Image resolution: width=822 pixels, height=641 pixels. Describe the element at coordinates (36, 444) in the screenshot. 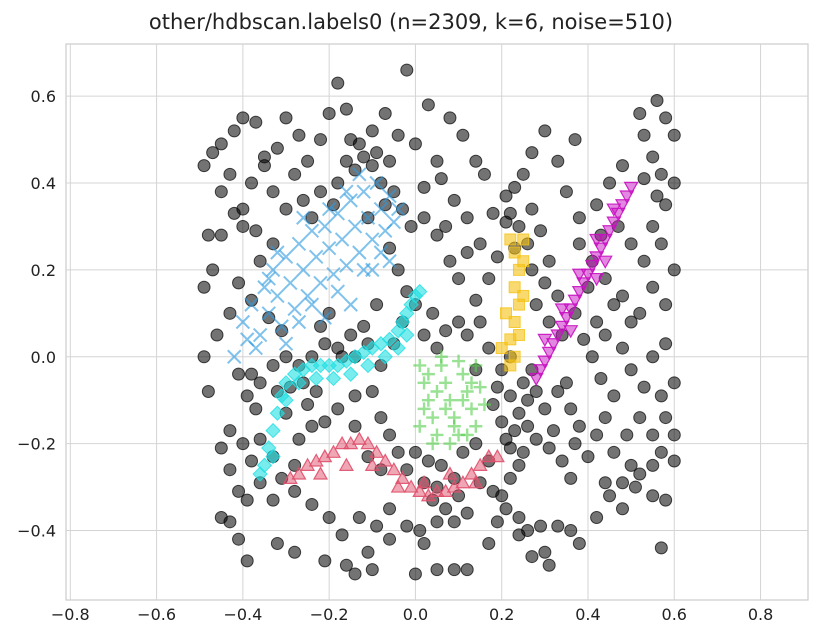

I see `y-tick-label: −0.2` at that location.